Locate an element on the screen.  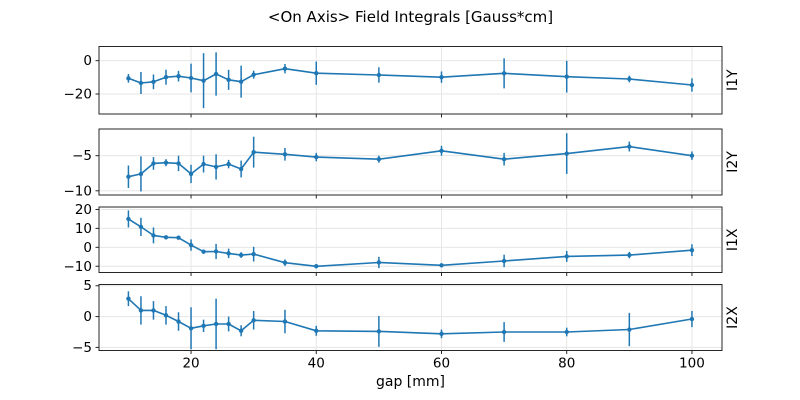
y-tick-label: −20 is located at coordinates (78, 95).